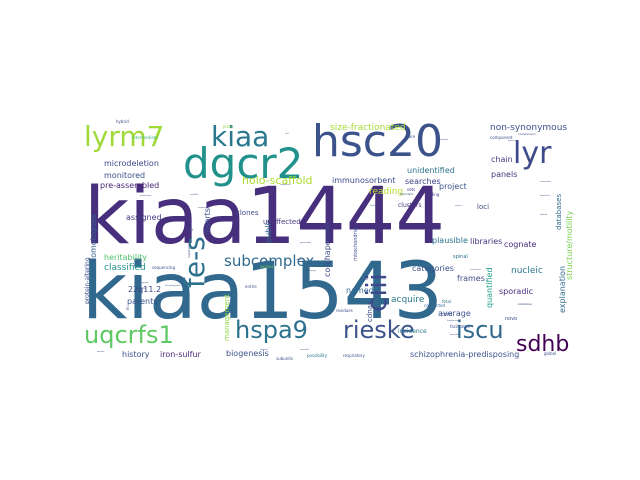 The width and height of the screenshot is (640, 480). What do you see at coordinates (511, 319) in the screenshot?
I see `word-novo: novo` at bounding box center [511, 319].